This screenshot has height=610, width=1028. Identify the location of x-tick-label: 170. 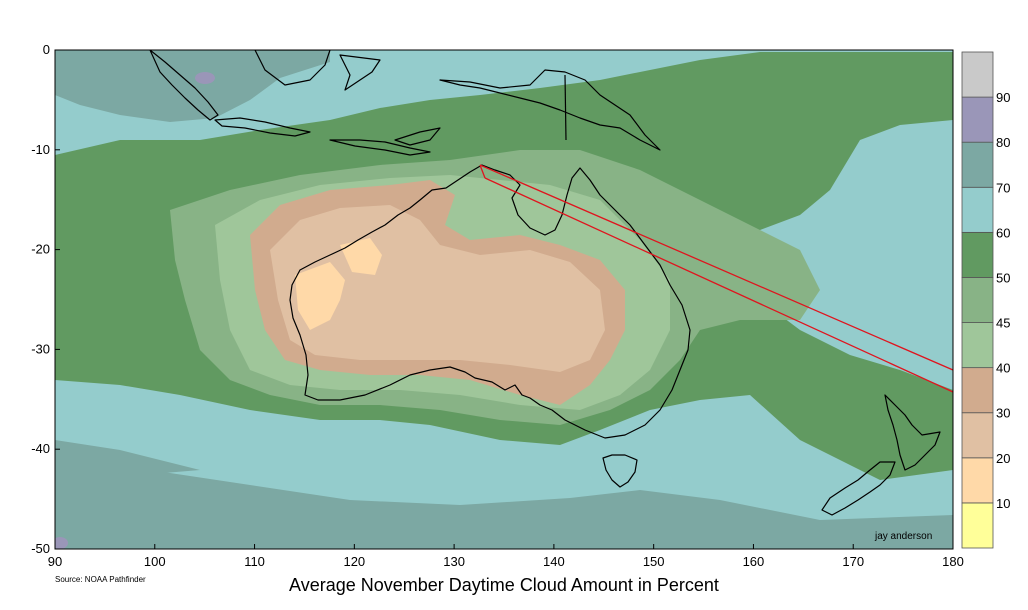
(853, 561).